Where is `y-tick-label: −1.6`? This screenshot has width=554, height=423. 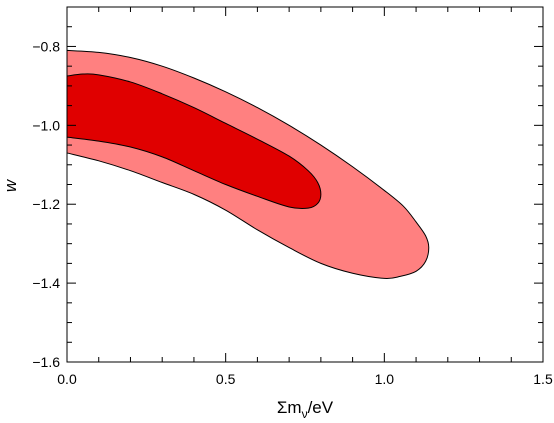 y-tick-label: −1.6 is located at coordinates (46, 362).